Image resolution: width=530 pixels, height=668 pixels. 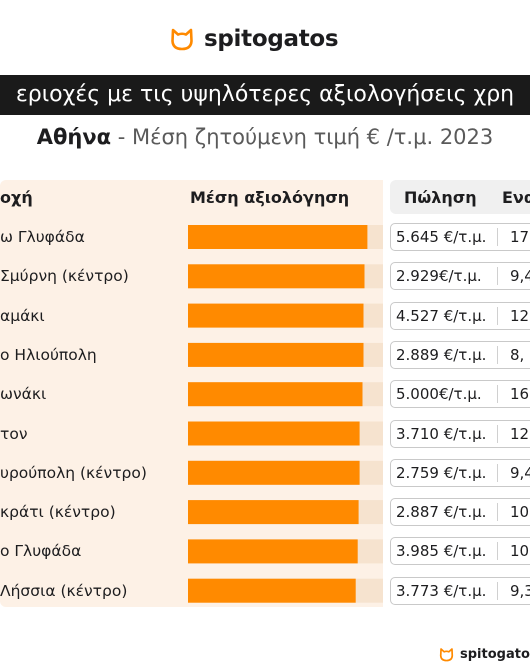 I want to click on sale-price: 2.887 €/τ.μ., so click(x=441, y=512).